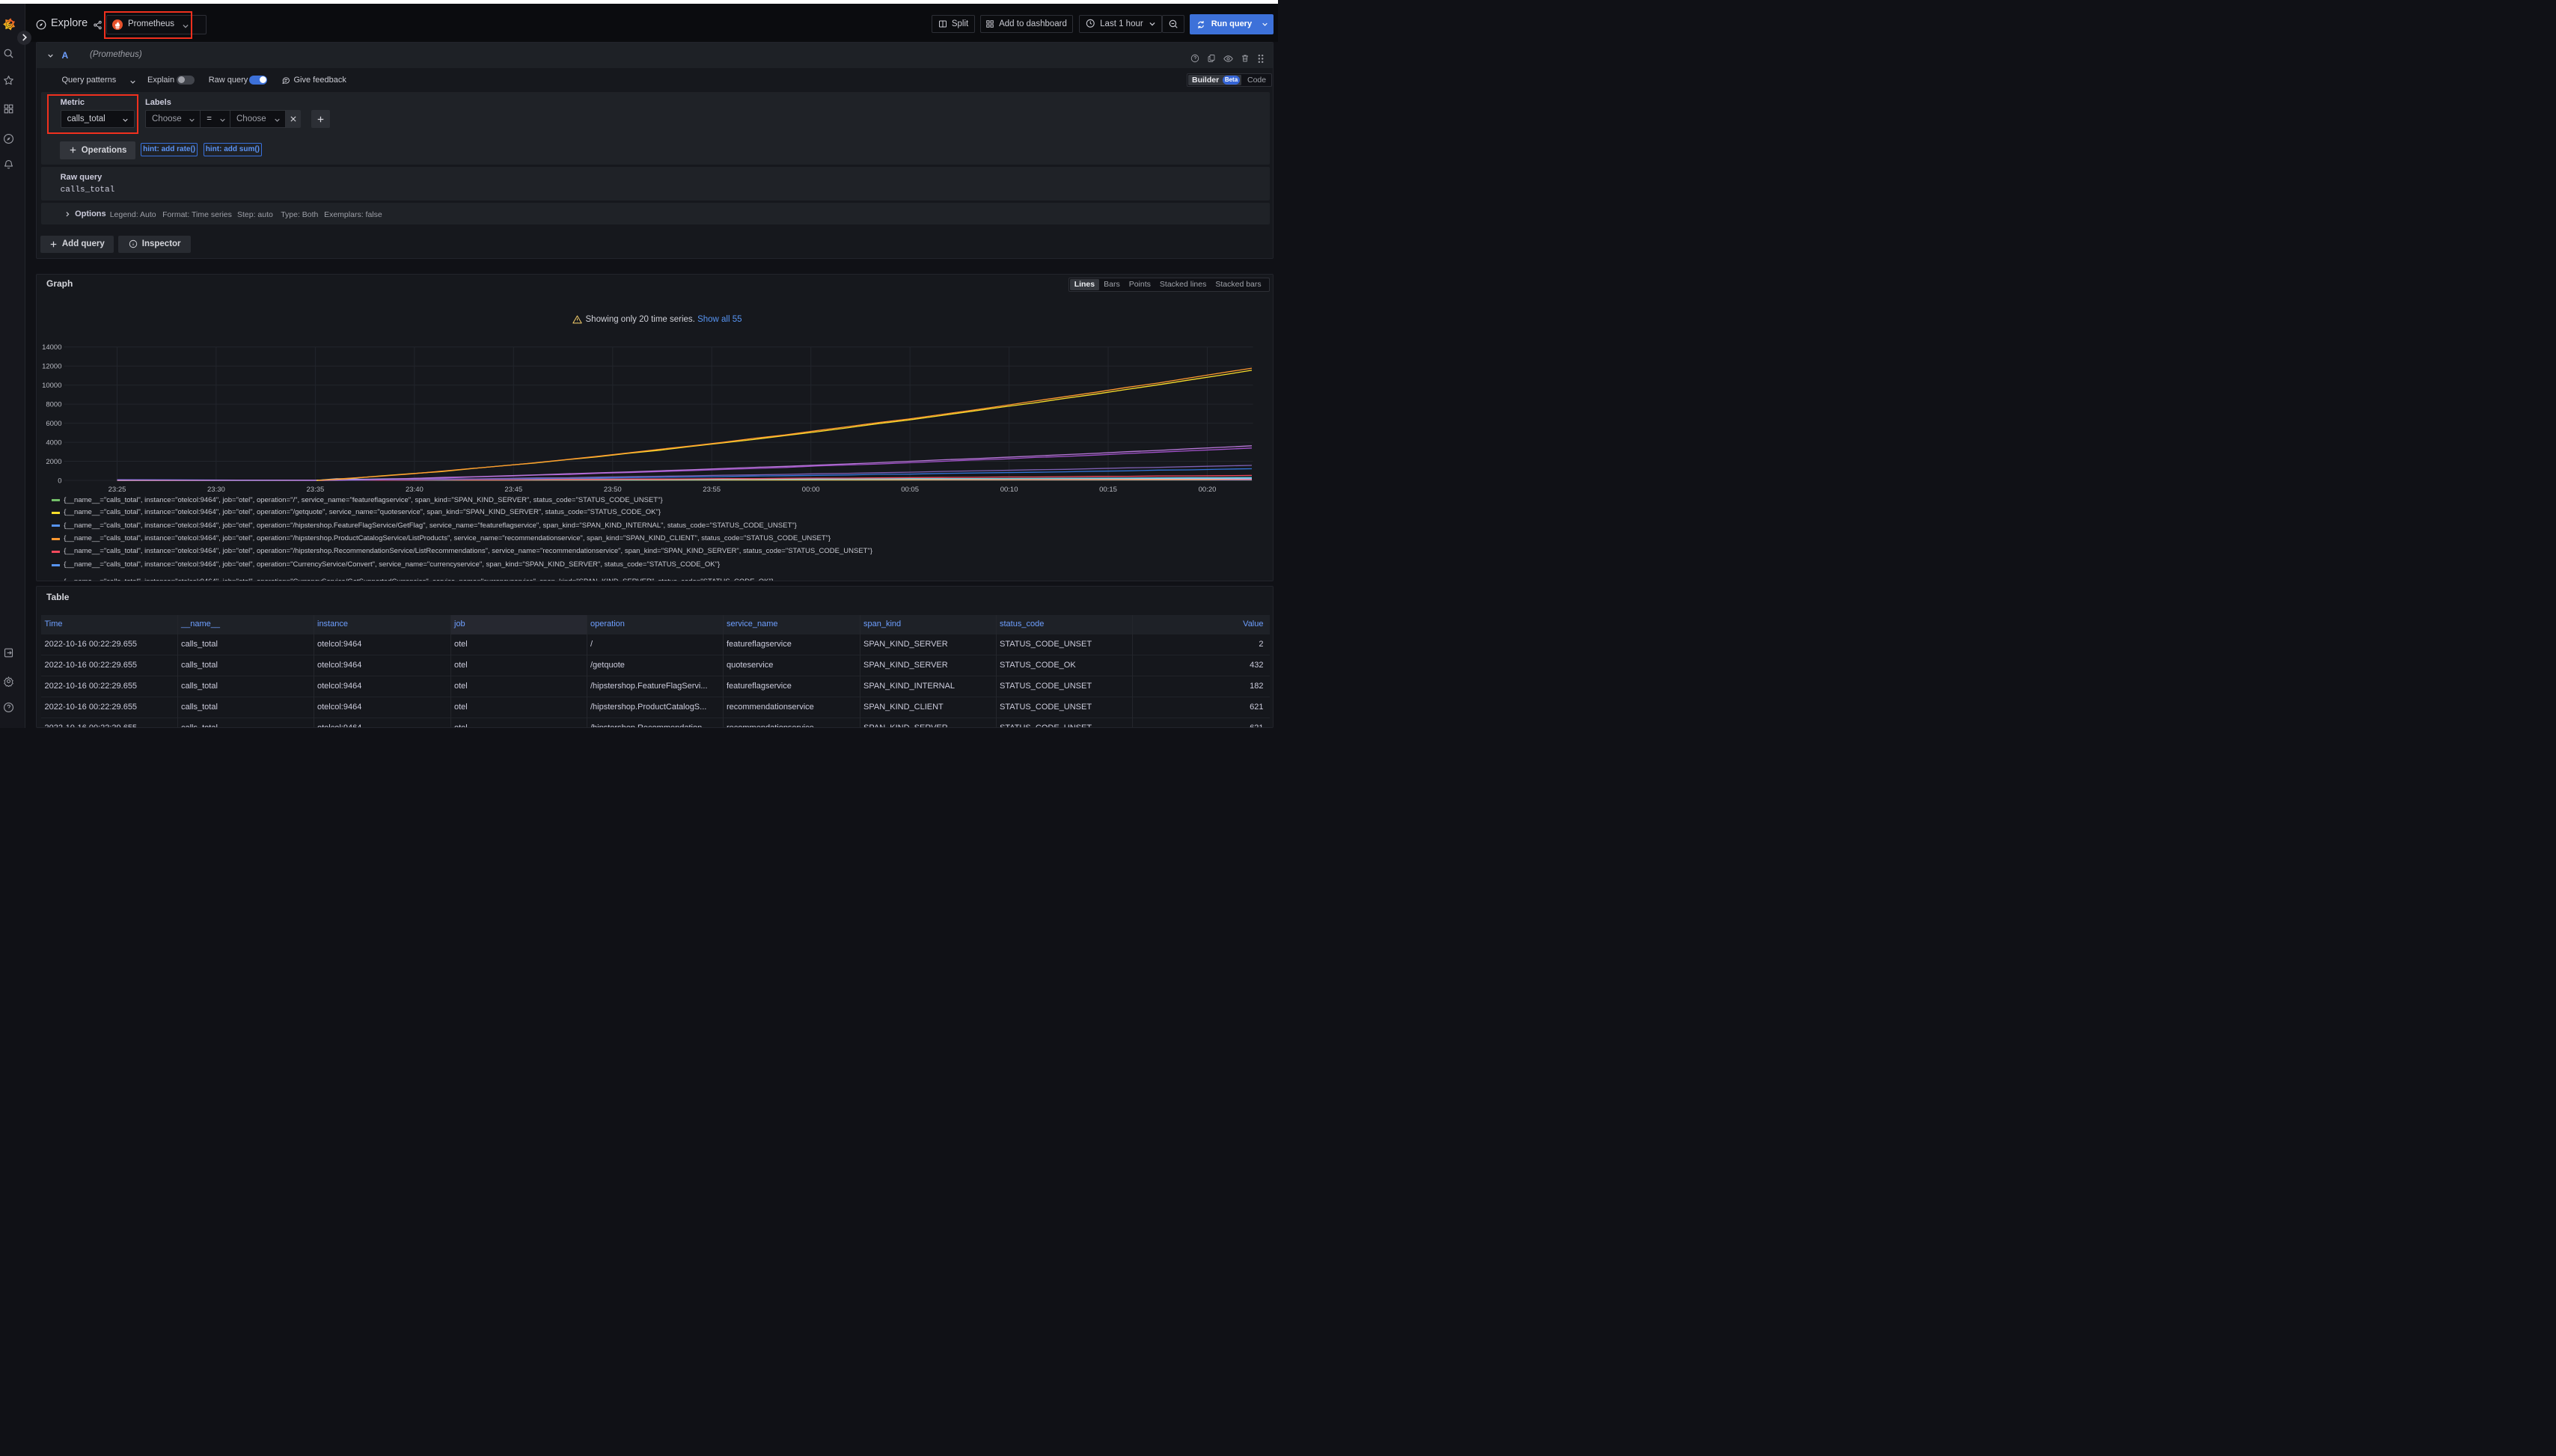  What do you see at coordinates (1207, 490) in the screenshot?
I see `svg-text: 00:20` at bounding box center [1207, 490].